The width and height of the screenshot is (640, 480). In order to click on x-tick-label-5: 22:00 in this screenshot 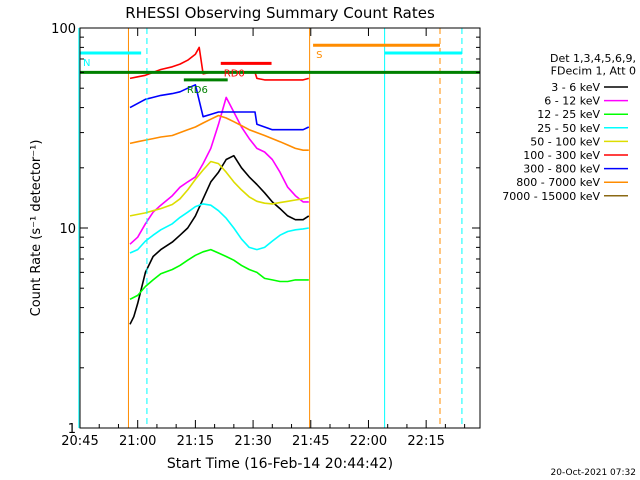, I will do `click(368, 441)`.